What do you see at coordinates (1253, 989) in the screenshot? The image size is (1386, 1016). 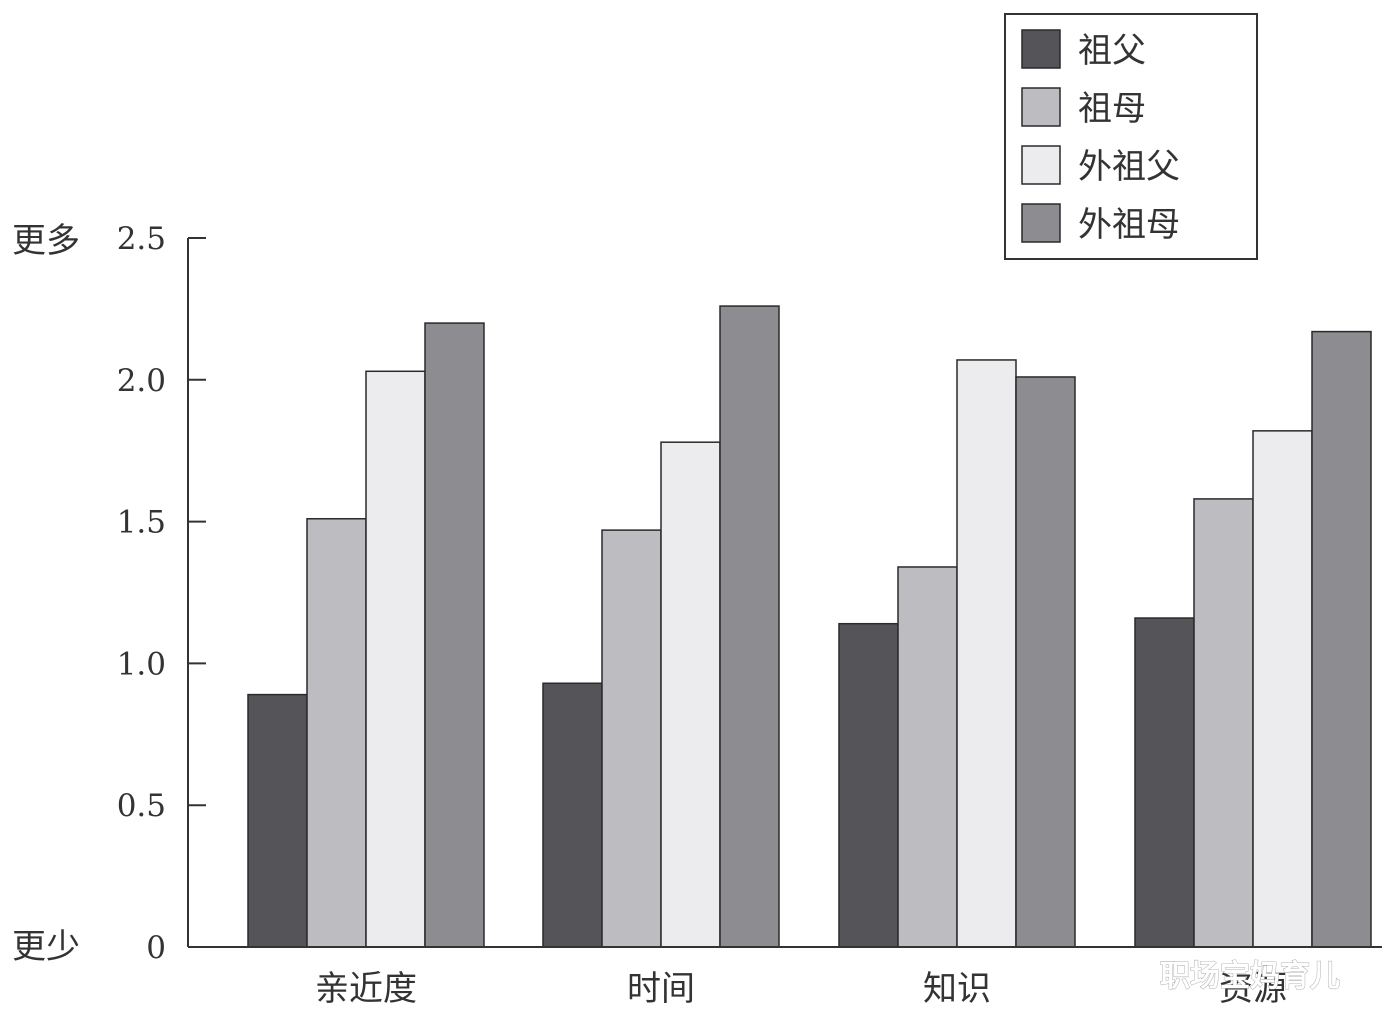 I see `x-category-label: 资源` at bounding box center [1253, 989].